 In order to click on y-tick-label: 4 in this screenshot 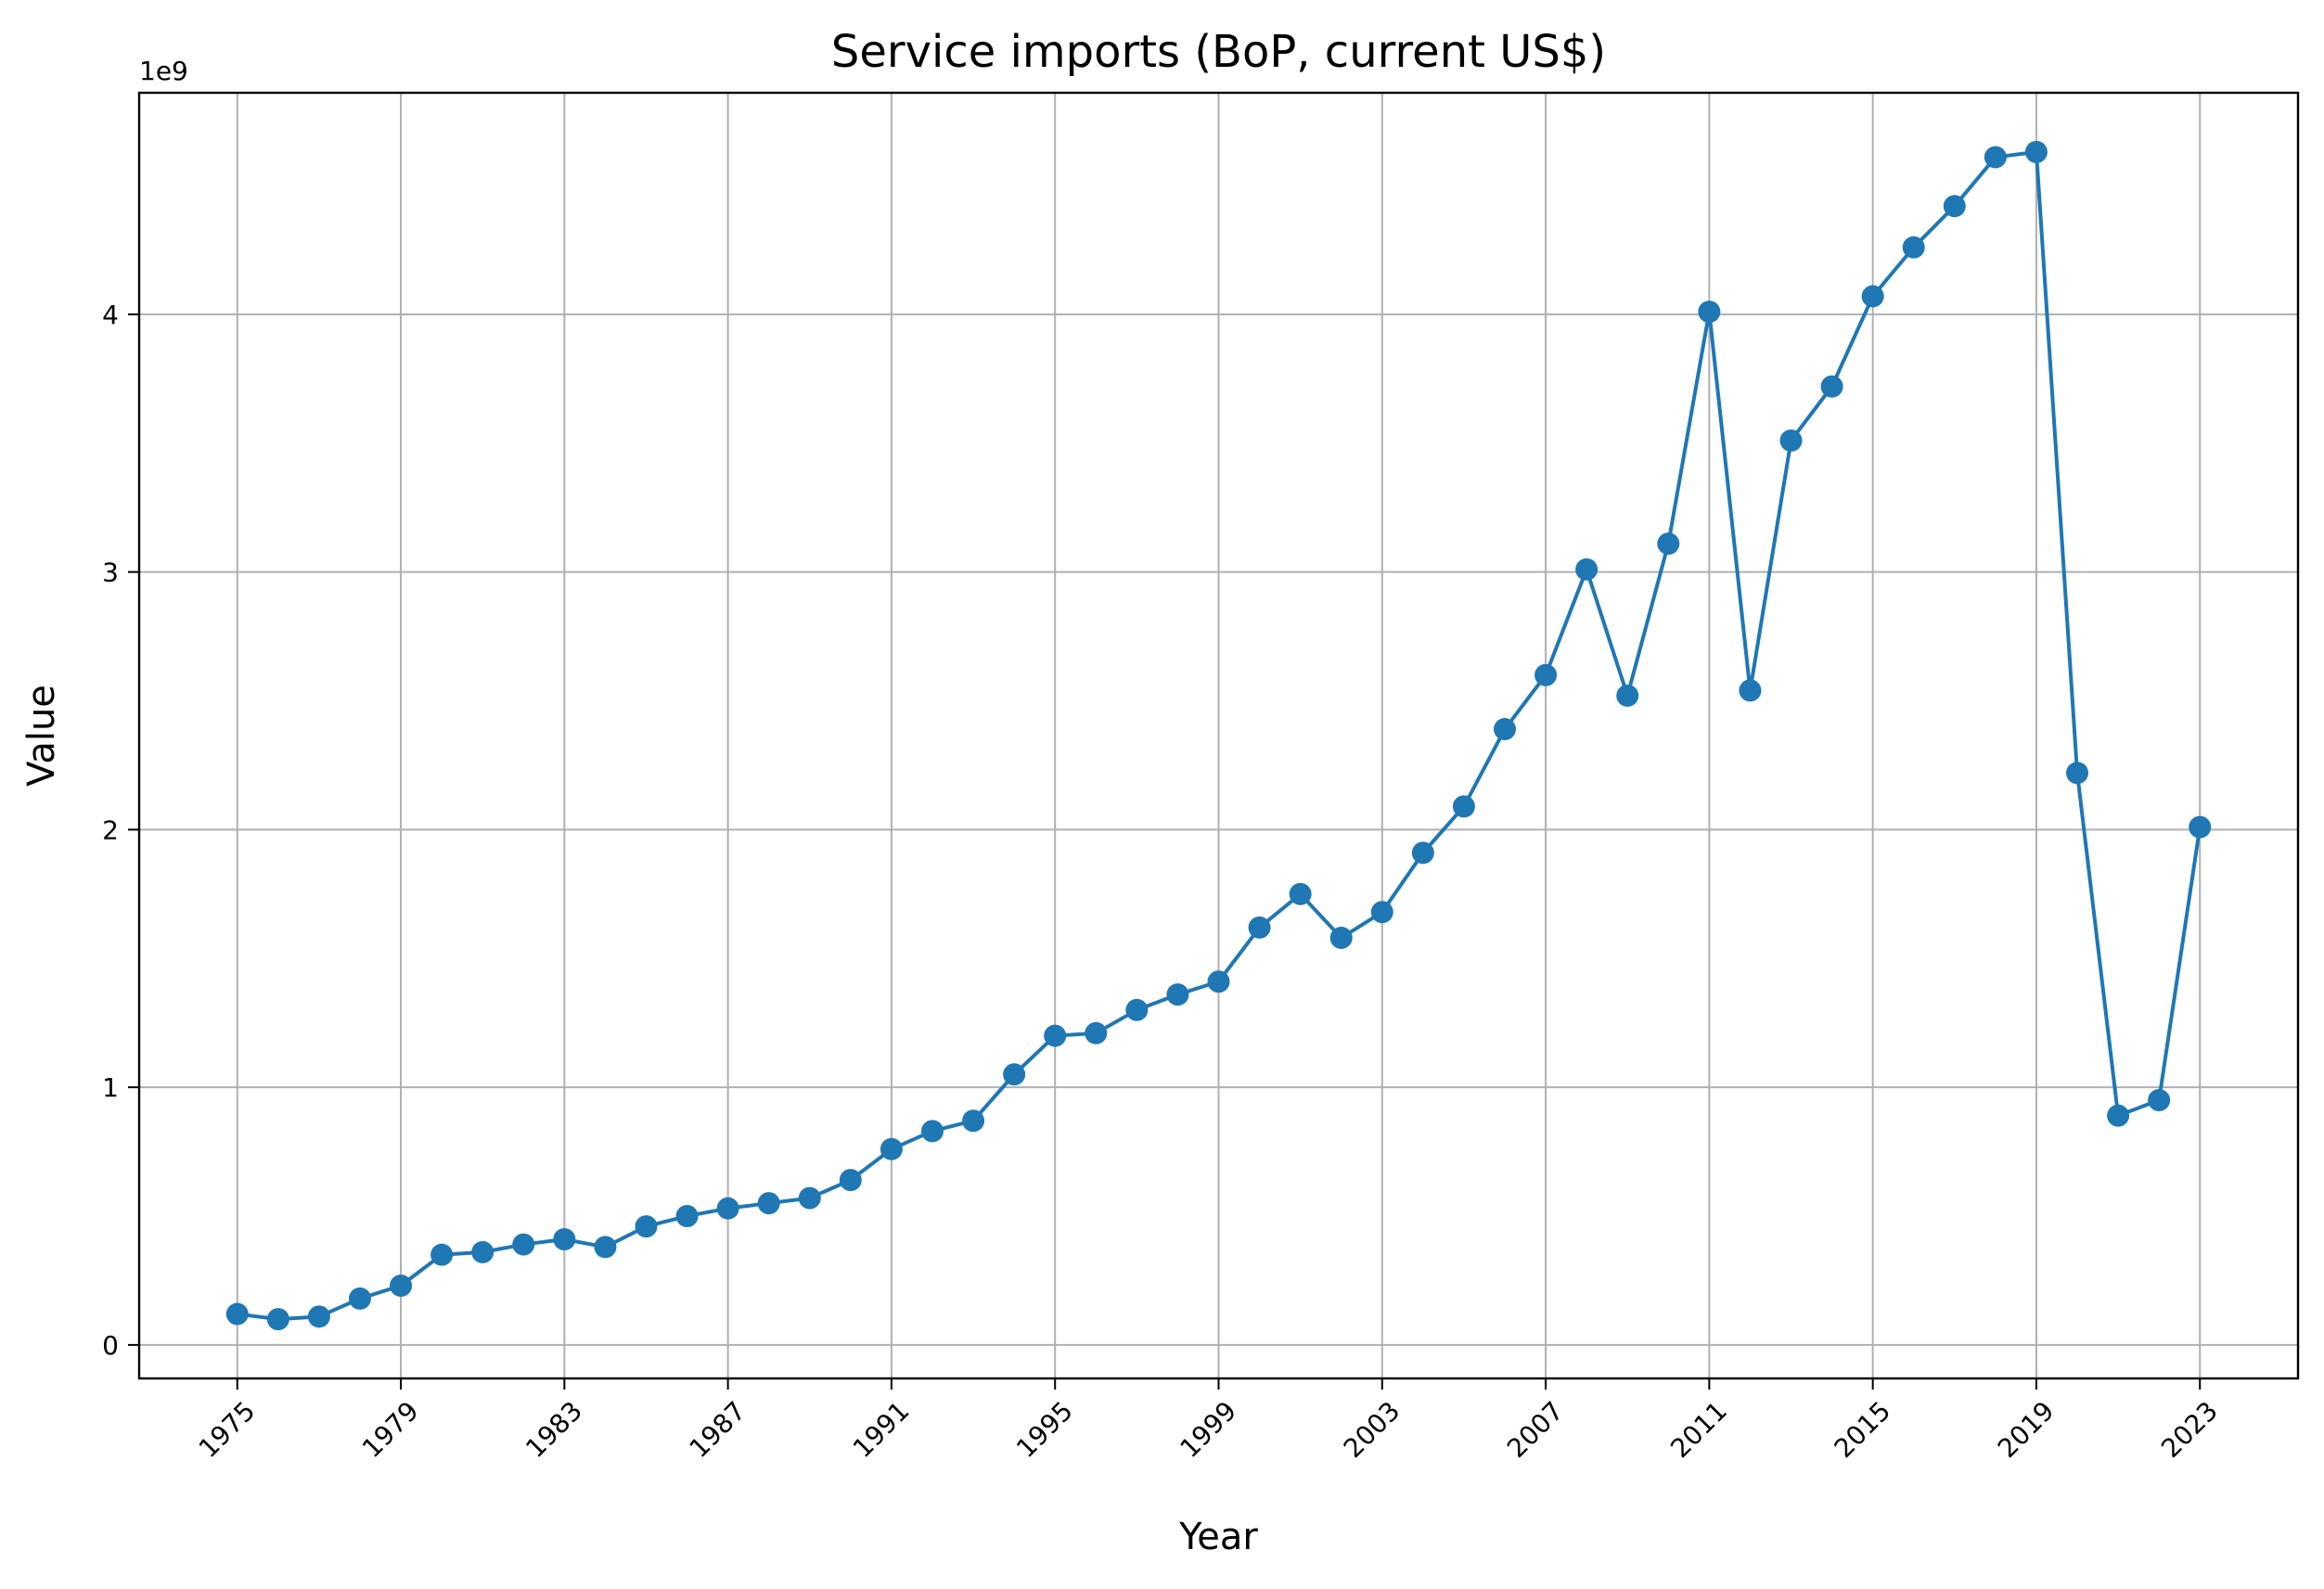, I will do `click(110, 315)`.